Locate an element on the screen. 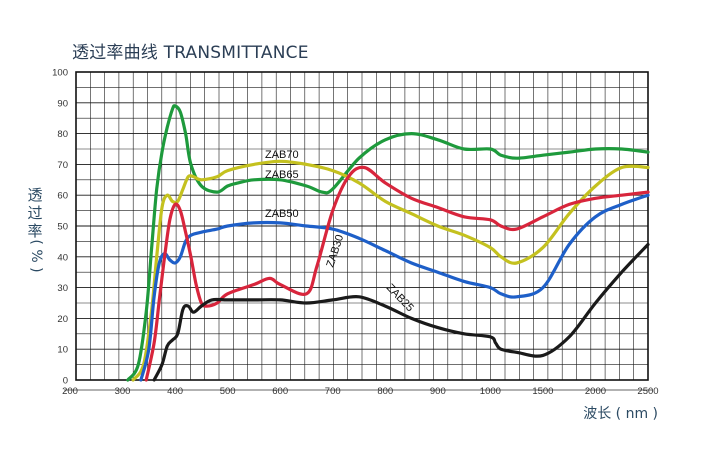  x-tick-labels: 200 300 400 500 600 700 800 900 1000 1500 2000 2500 is located at coordinates (360, 391).